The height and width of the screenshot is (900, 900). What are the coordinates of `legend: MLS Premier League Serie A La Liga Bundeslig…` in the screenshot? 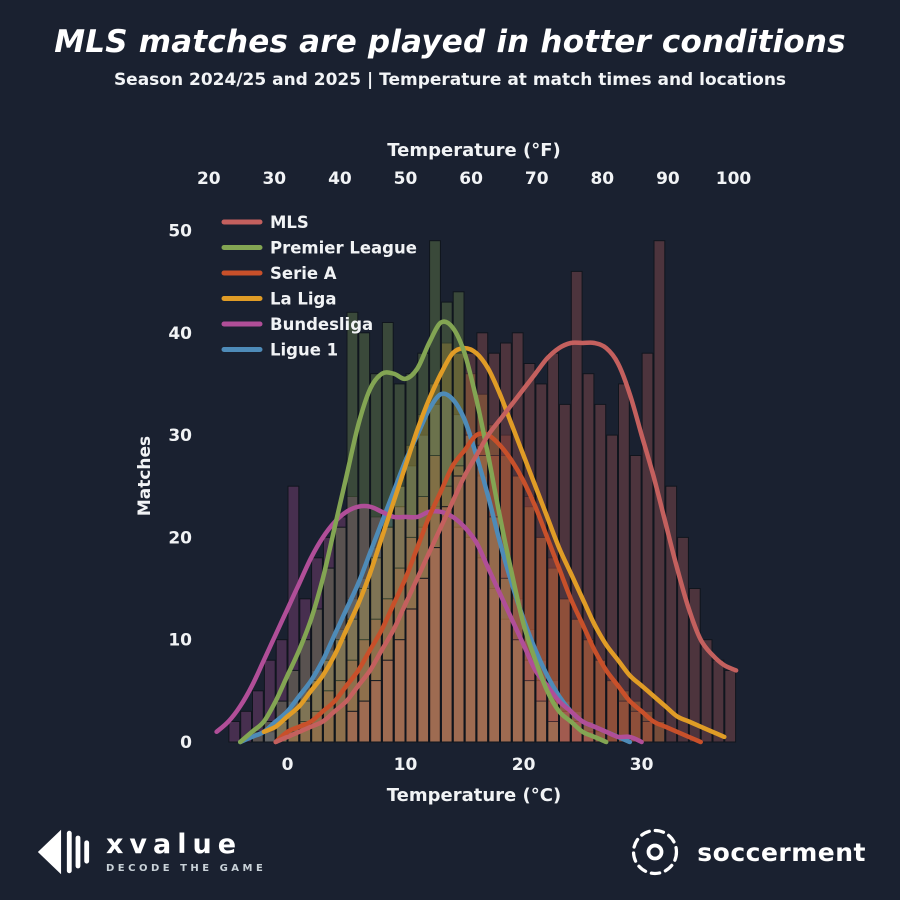 It's located at (319, 286).